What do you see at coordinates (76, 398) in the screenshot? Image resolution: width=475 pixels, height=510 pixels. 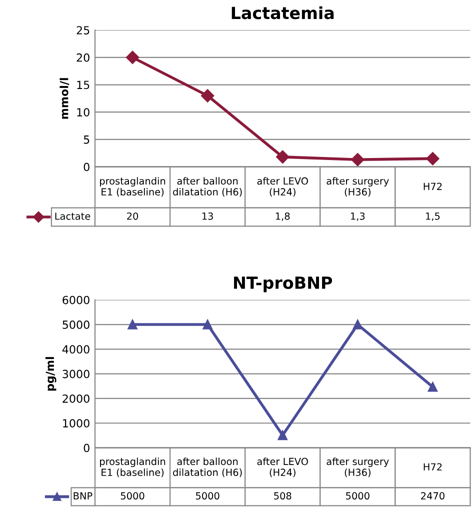 I see `y-tick-label: 2000` at bounding box center [76, 398].